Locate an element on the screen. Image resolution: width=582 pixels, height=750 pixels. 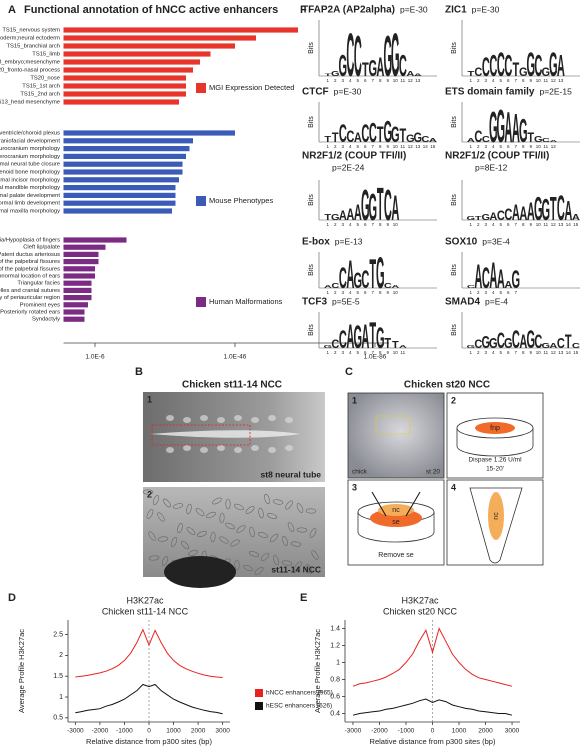
category-label: TS13_embryo;ectoderm;neural ectoderm is located at coordinates (30, 39).